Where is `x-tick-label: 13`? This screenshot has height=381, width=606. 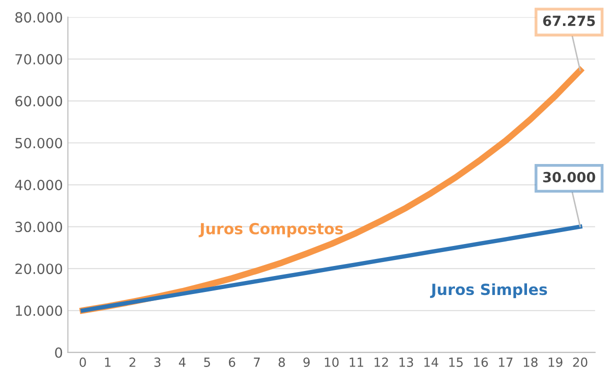
x-tick-label: 13 is located at coordinates (407, 362).